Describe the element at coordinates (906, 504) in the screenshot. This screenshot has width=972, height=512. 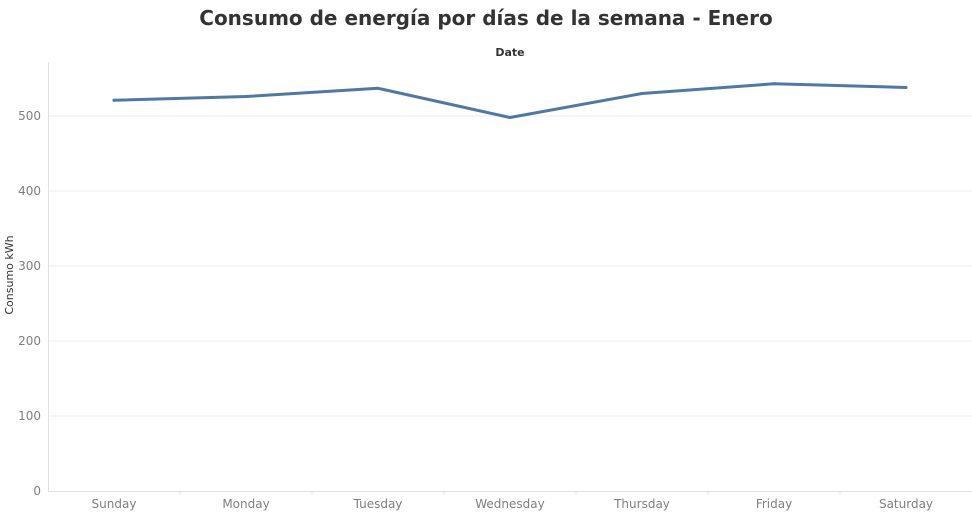
I see `x-tick-label-saturday: Saturday` at that location.